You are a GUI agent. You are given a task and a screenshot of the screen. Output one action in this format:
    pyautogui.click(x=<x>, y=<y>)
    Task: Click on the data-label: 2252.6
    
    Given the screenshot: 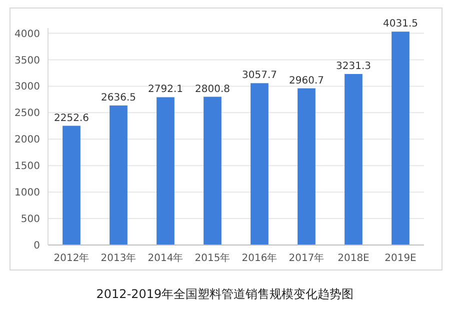 What is the action you would take?
    pyautogui.click(x=71, y=118)
    